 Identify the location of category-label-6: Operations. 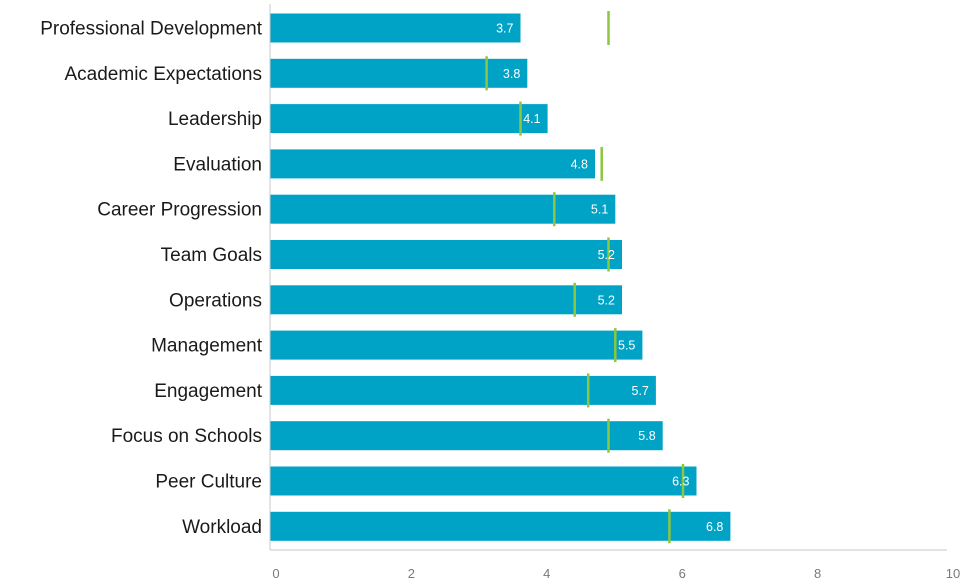
(215, 300).